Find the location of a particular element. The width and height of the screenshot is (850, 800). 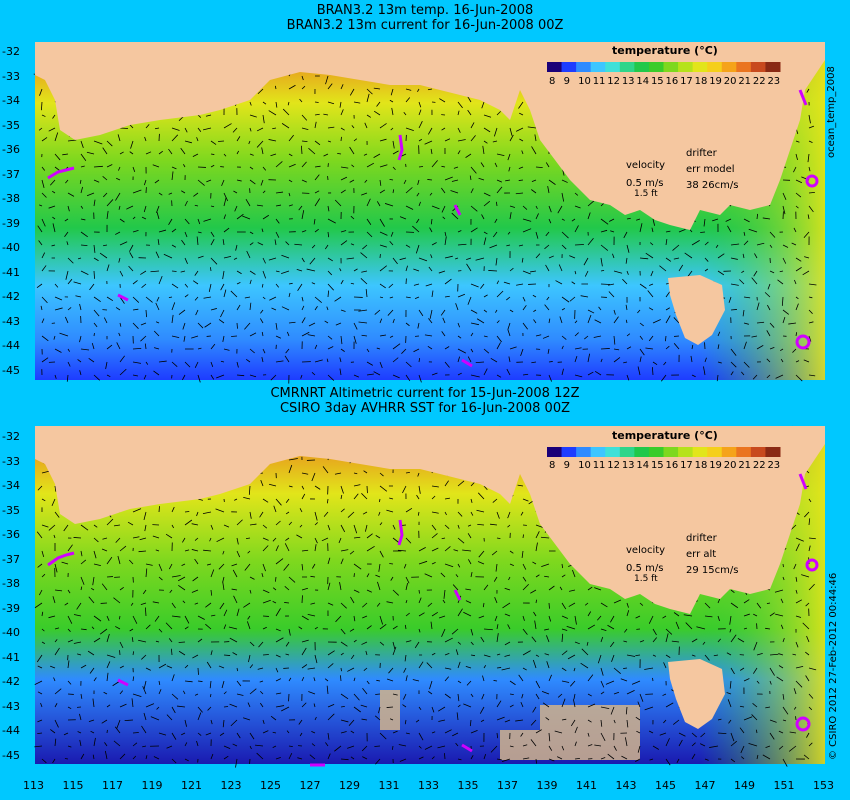

x-tick-label: 119 is located at coordinates (152, 785).